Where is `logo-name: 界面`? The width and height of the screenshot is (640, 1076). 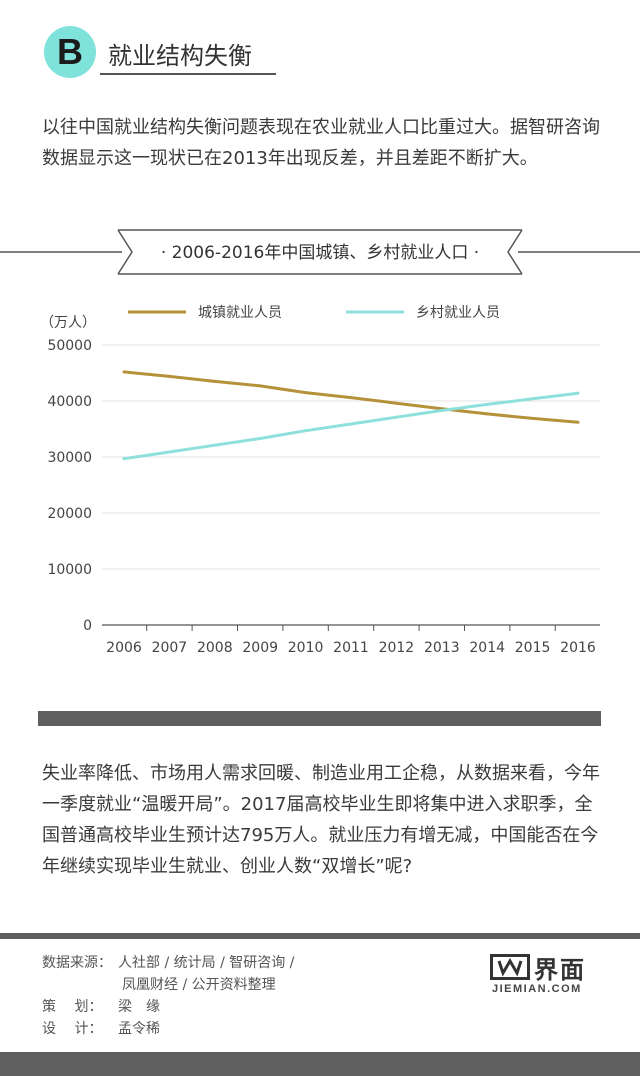 logo-name: 界面 is located at coordinates (560, 970).